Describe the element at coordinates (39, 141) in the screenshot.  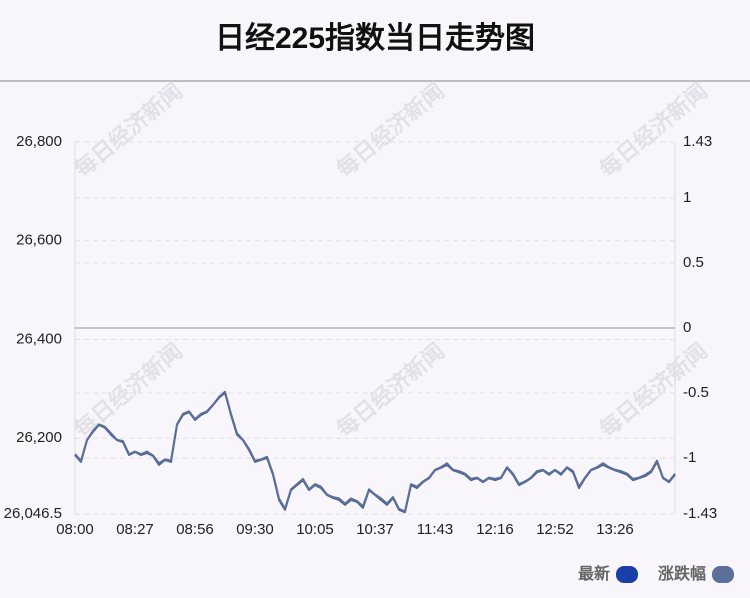
I see `y-tick-label: 26,800` at that location.